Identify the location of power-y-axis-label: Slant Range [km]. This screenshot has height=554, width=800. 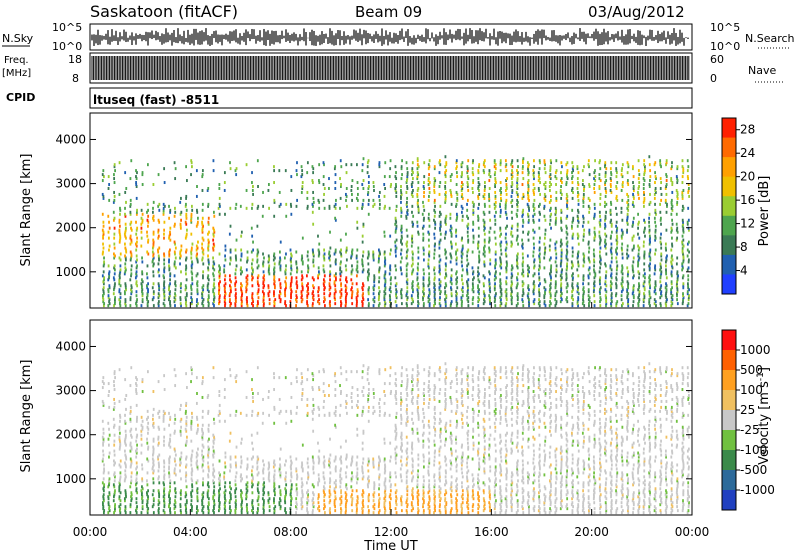
(26, 210).